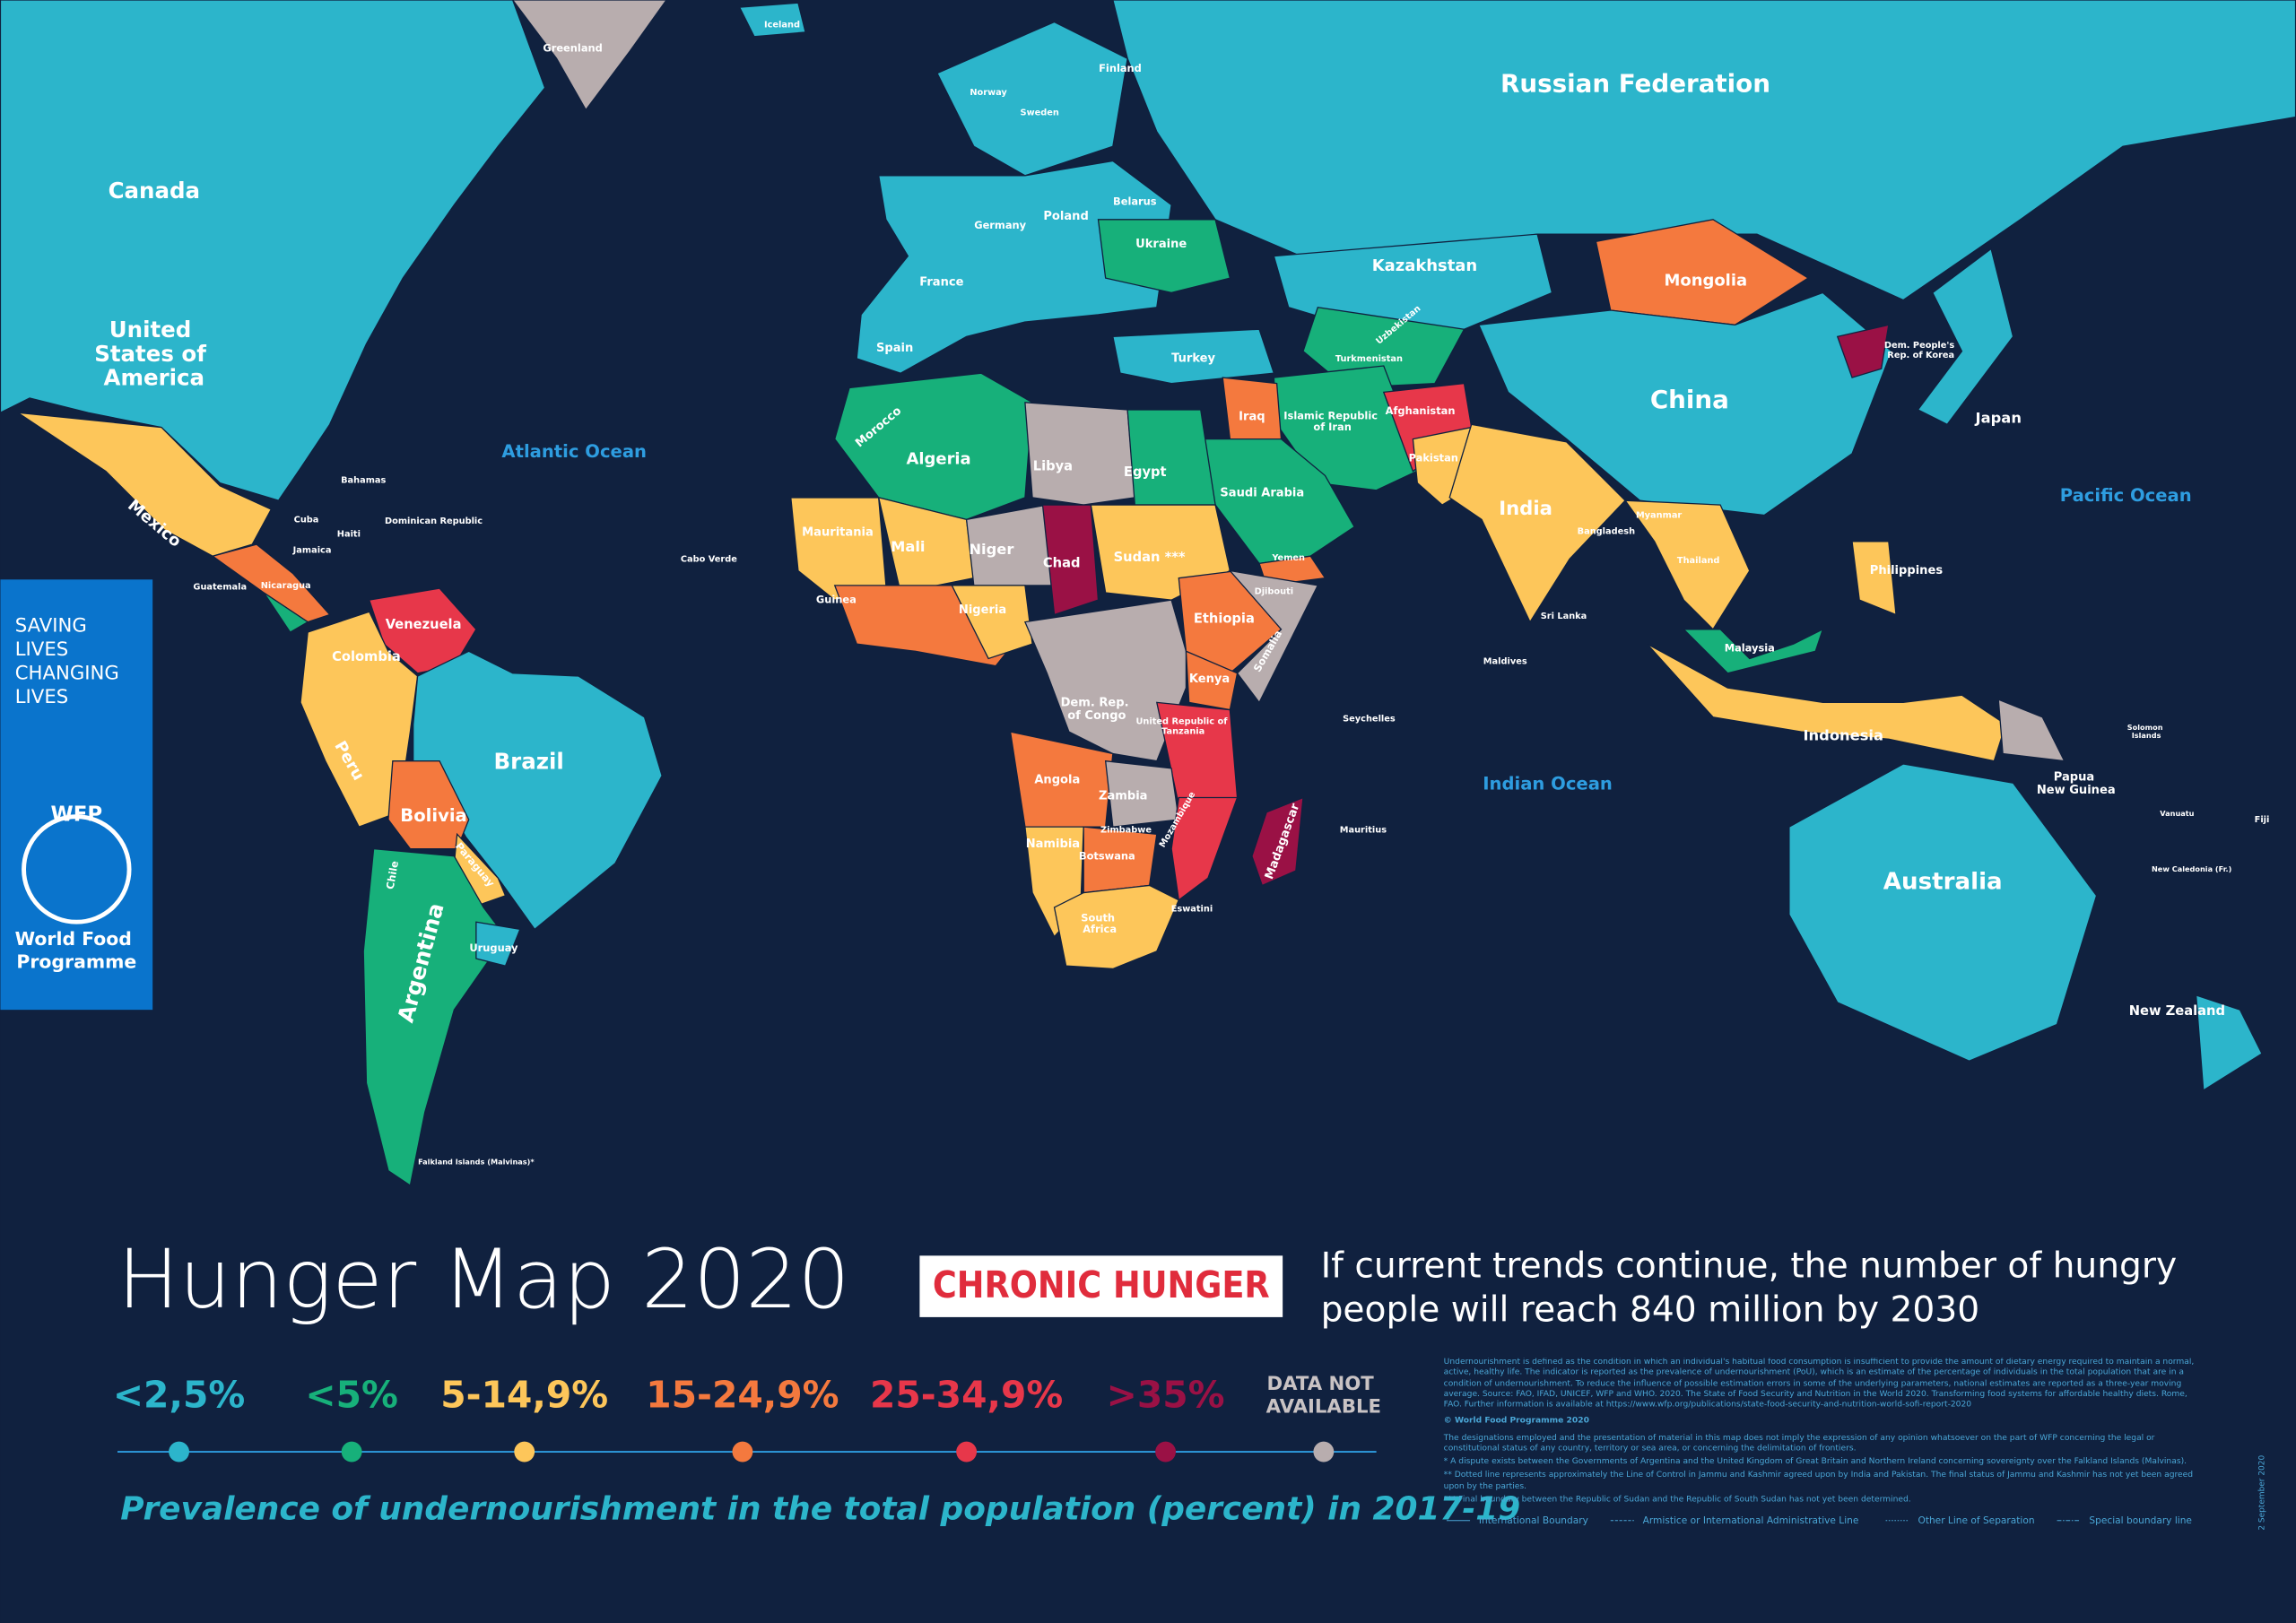 Image resolution: width=2296 pixels, height=1623 pixels. What do you see at coordinates (1120, 68) in the screenshot?
I see `country-label: Finland` at bounding box center [1120, 68].